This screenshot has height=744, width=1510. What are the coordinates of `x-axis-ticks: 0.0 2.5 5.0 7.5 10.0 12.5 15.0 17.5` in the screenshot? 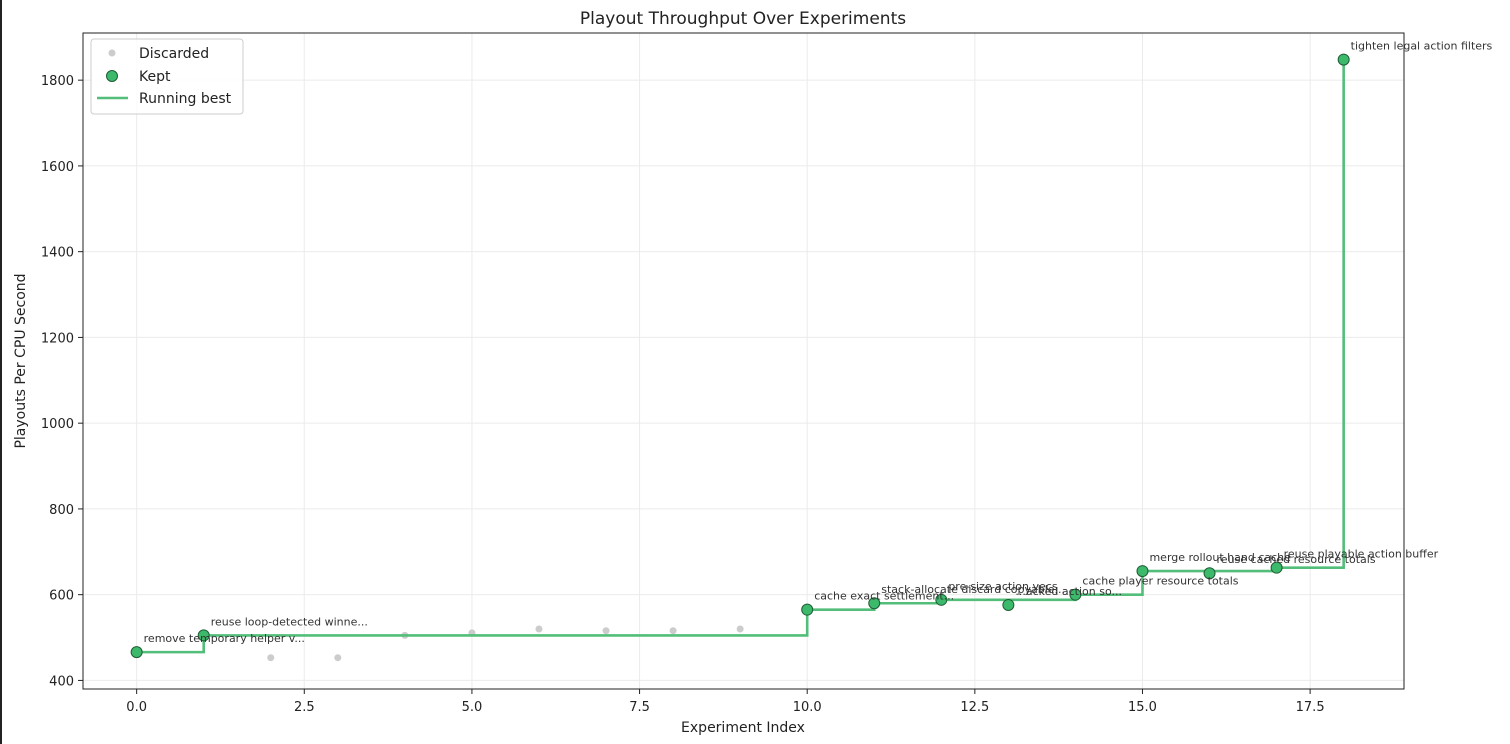 It's located at (725, 702).